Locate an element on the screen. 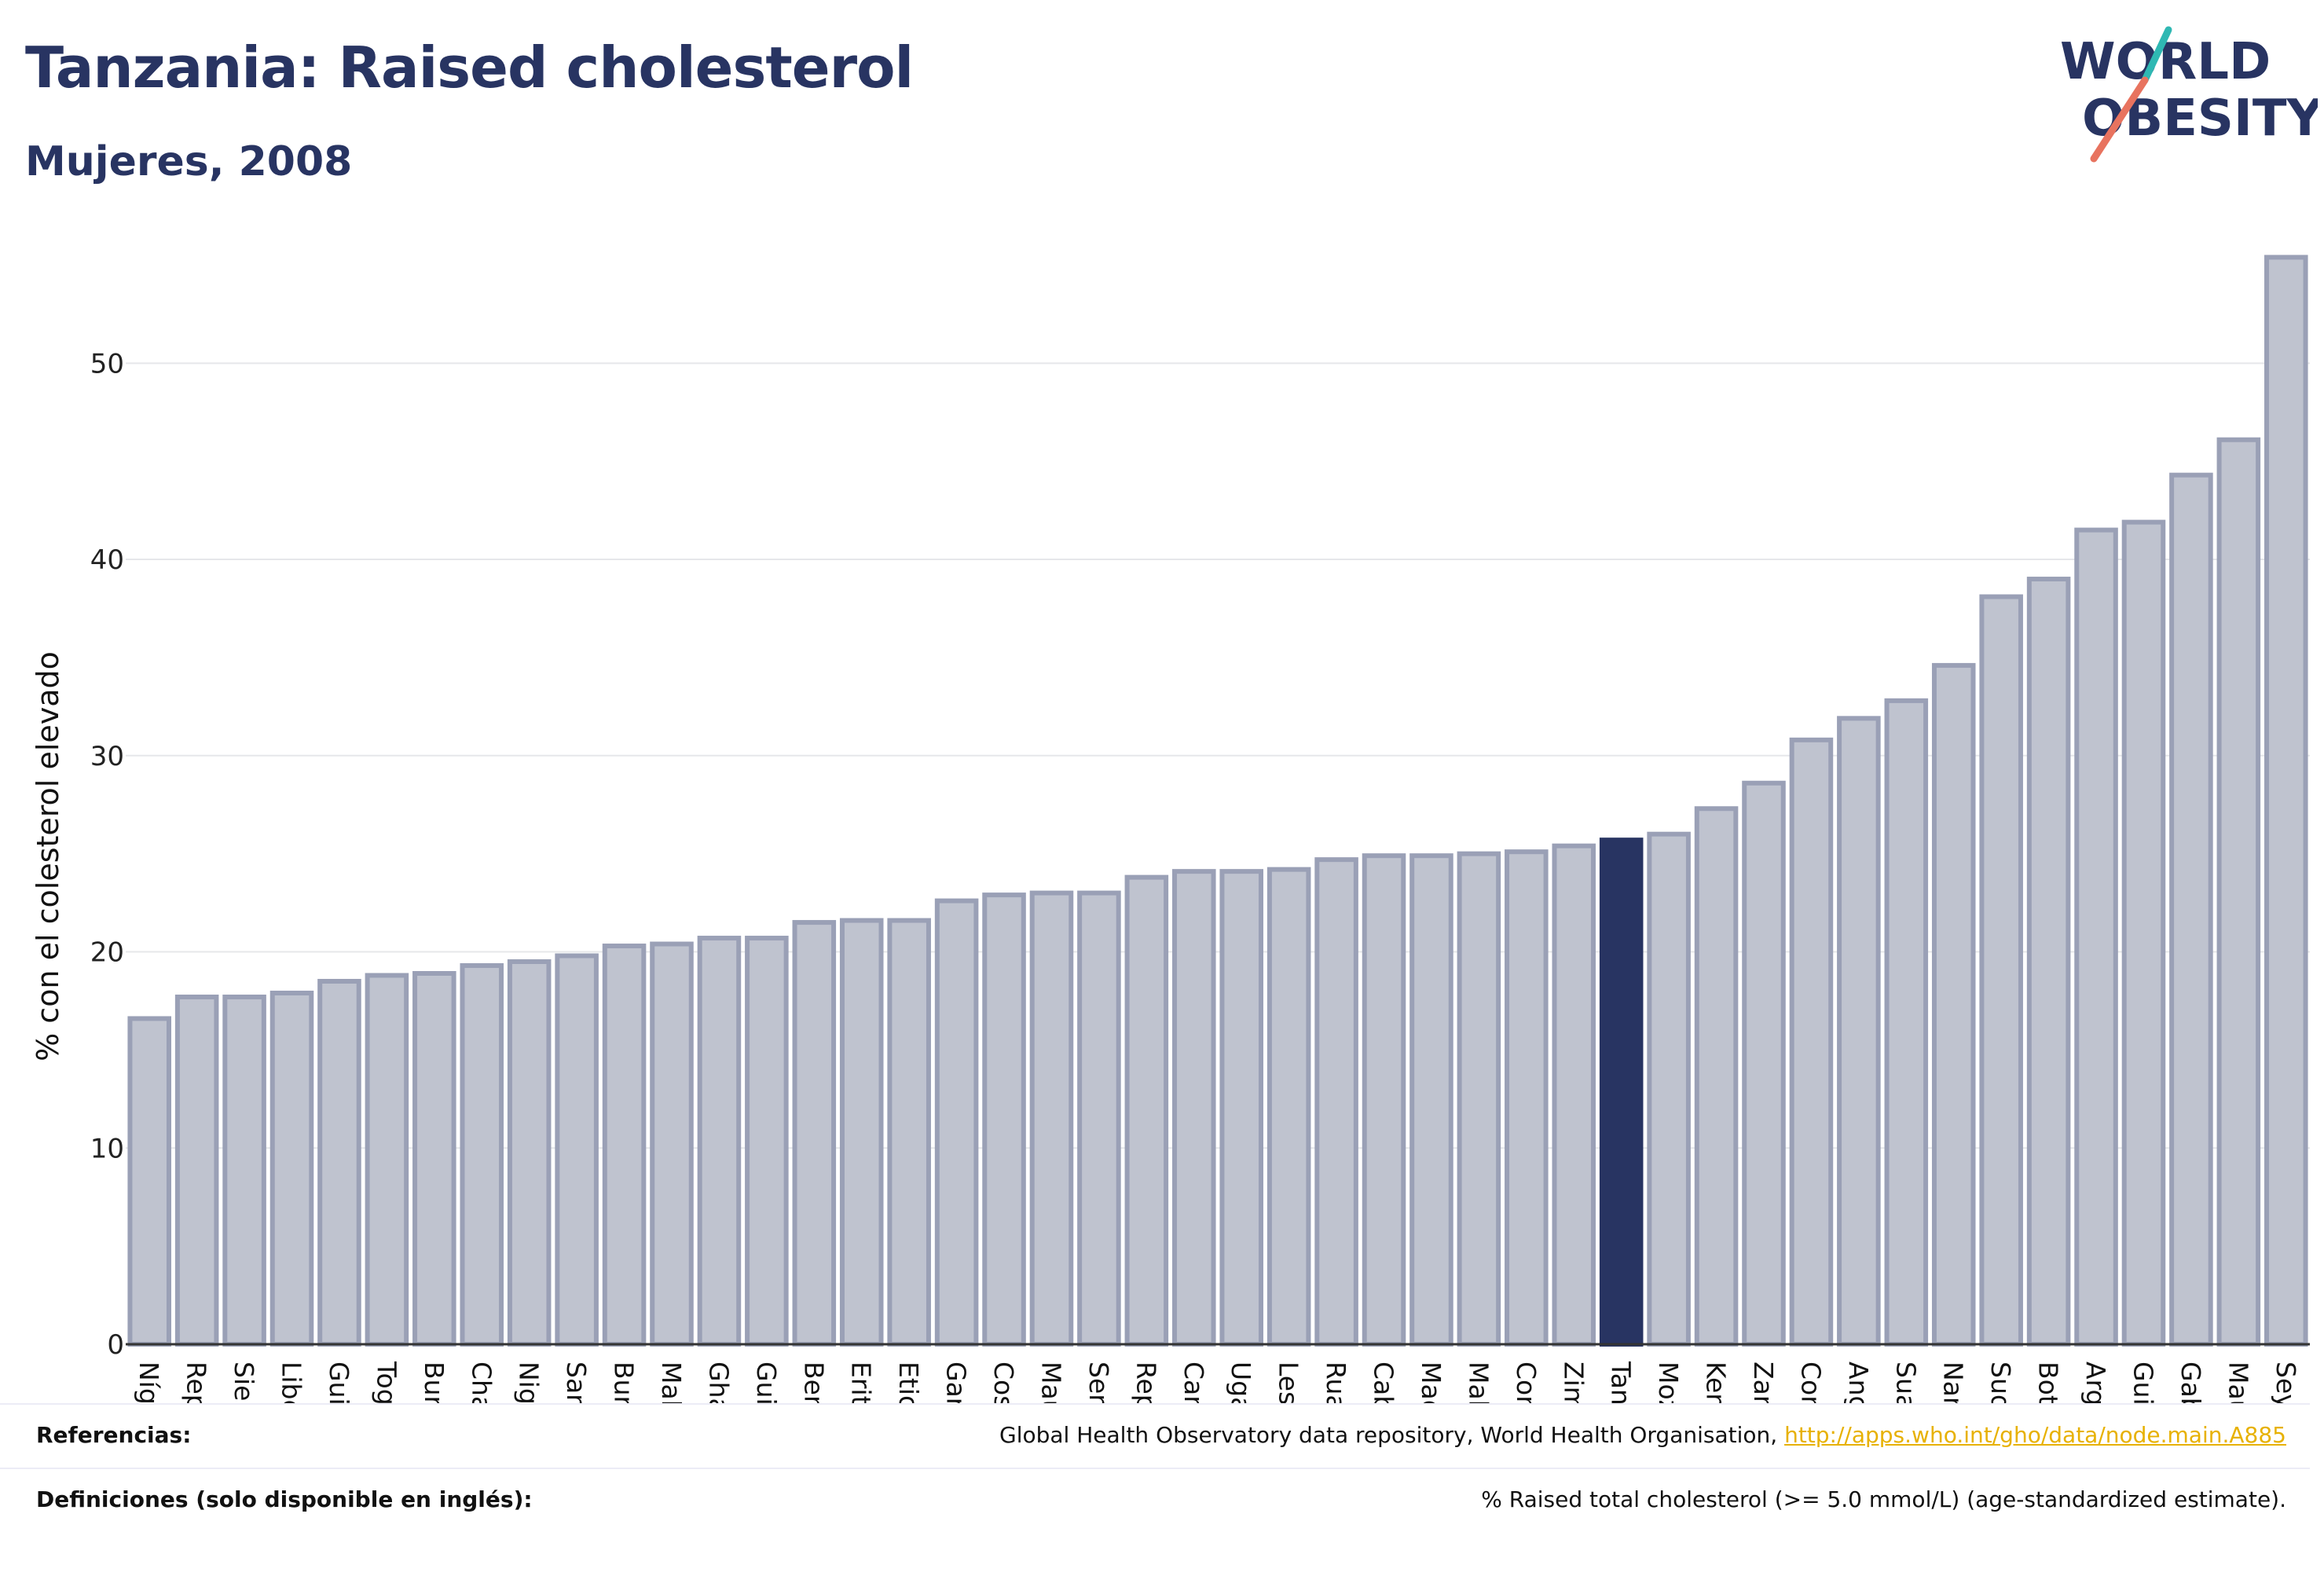 The image size is (2324, 1576). x-tick-label: Chad is located at coordinates (481, 1382).